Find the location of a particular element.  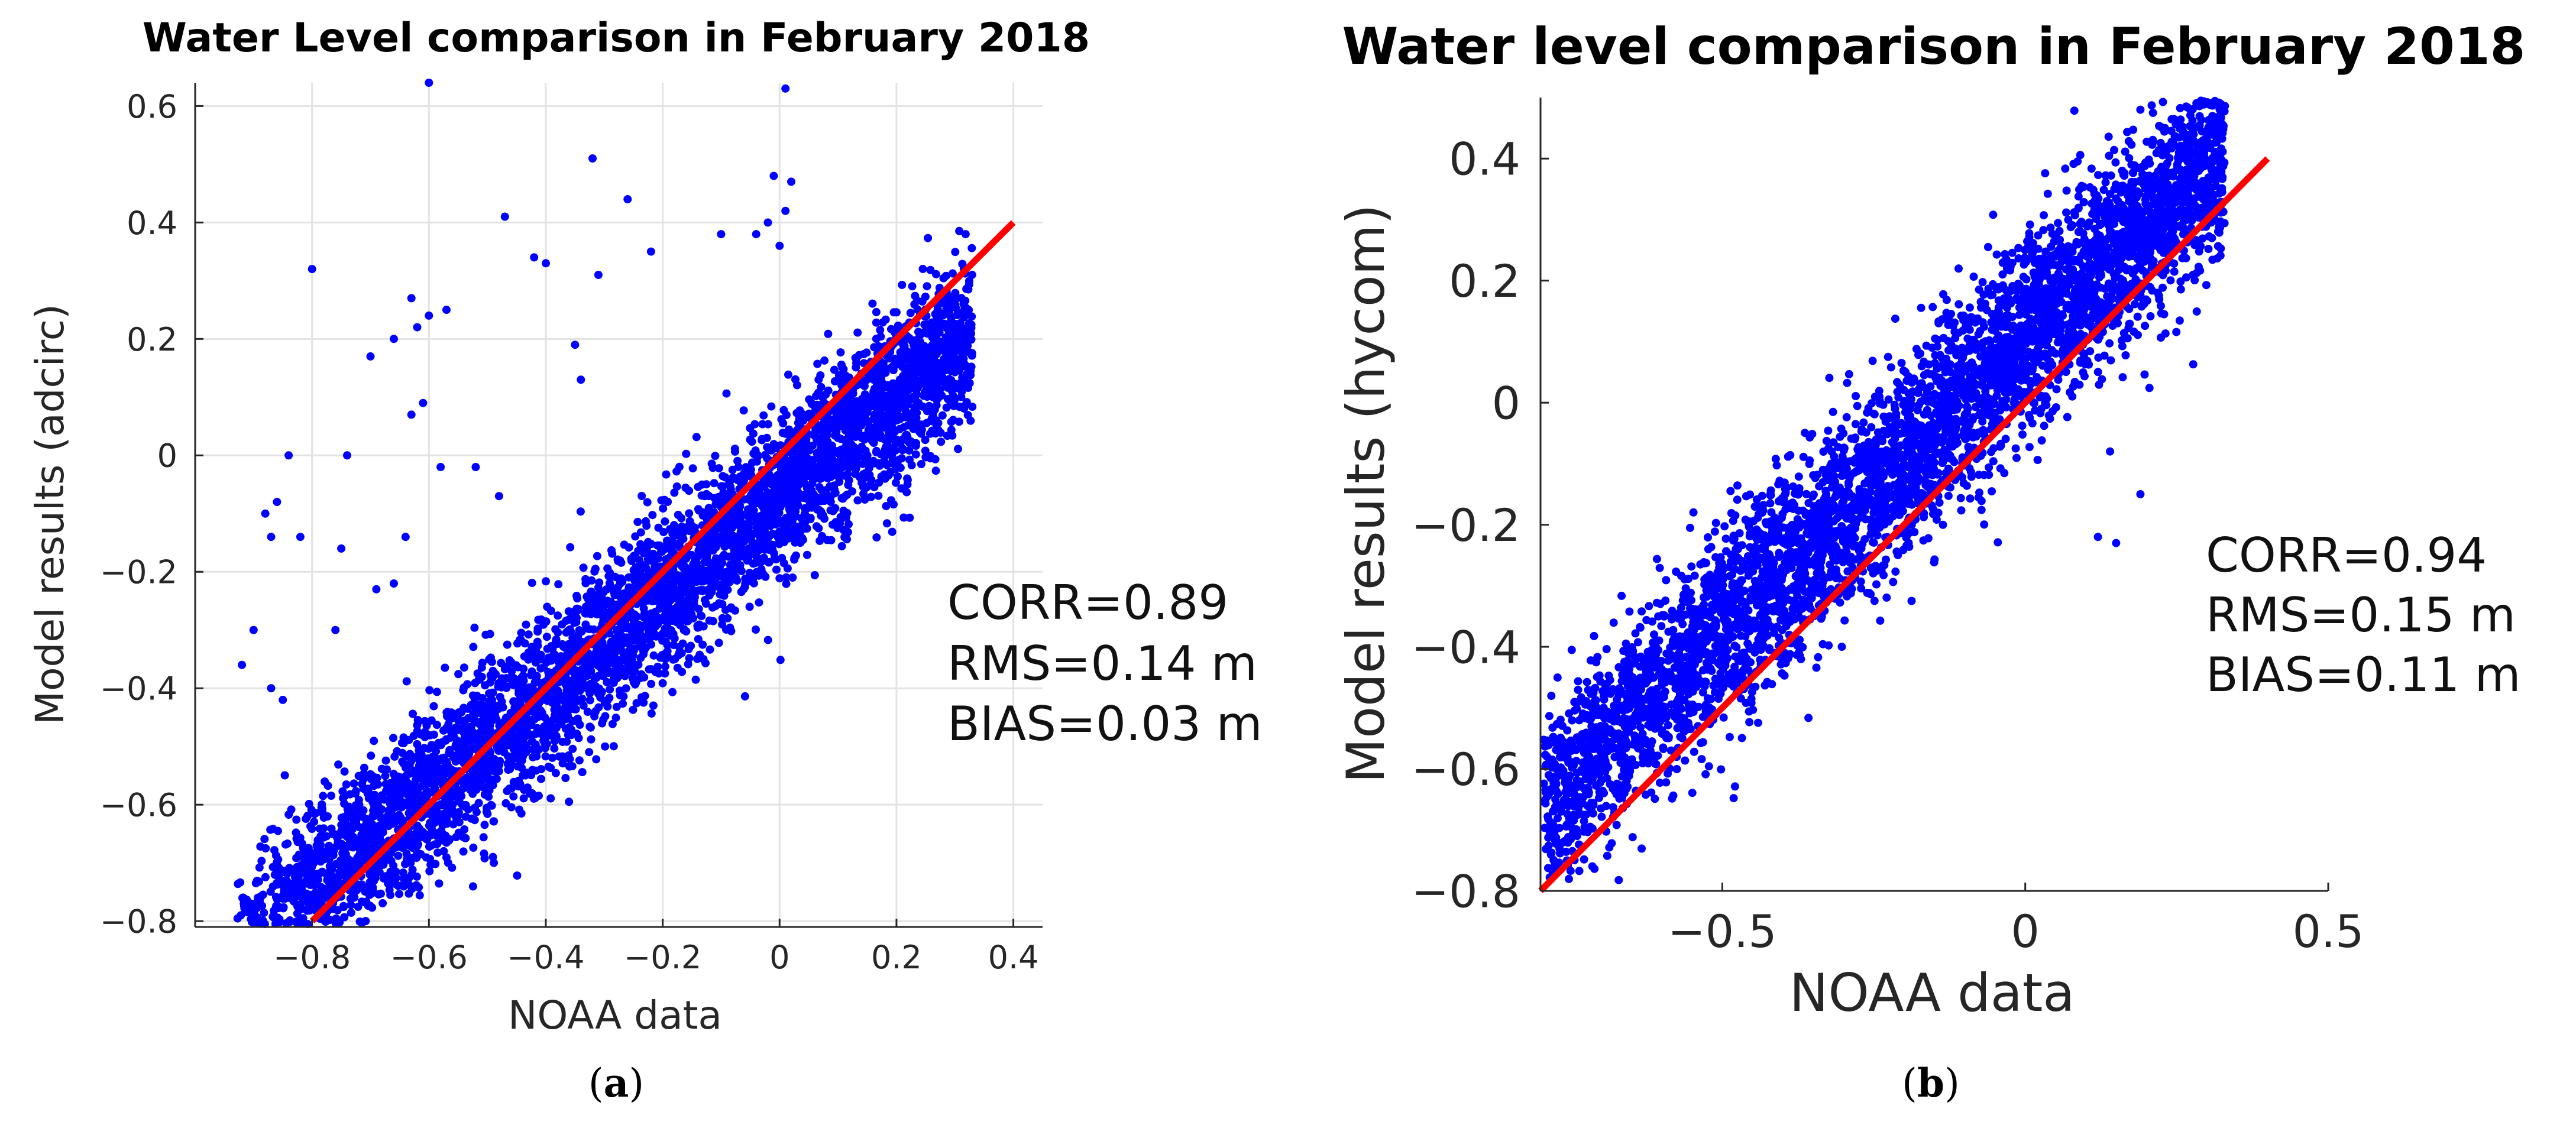

panel-a-y-tick-label: −0.6 is located at coordinates (138, 805).